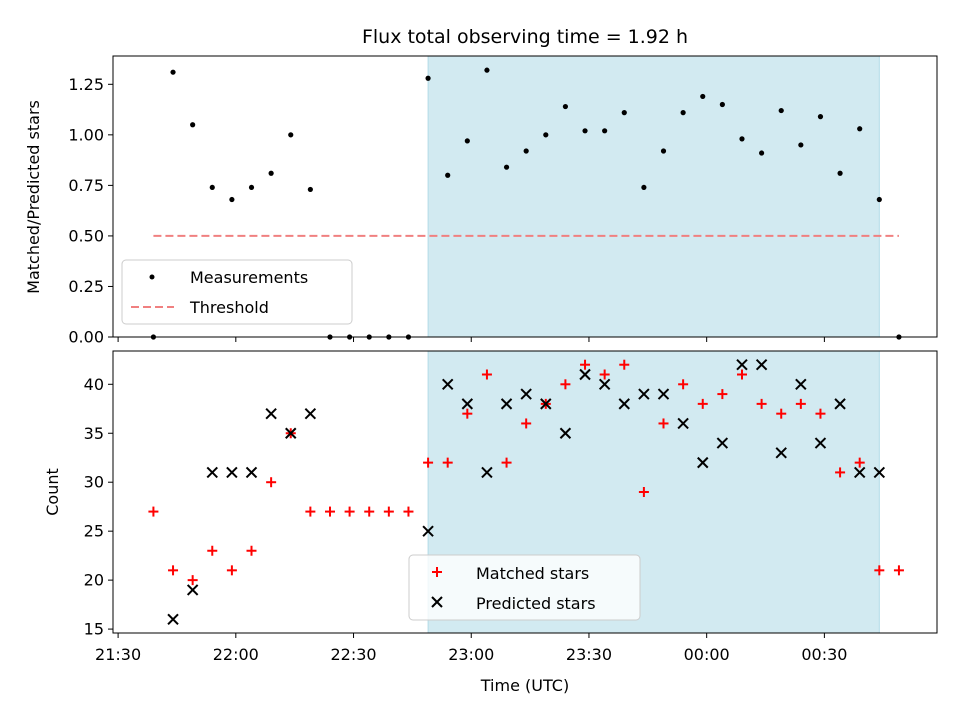  Describe the element at coordinates (707, 654) in the screenshot. I see `x-tick-label: 00:00` at that location.